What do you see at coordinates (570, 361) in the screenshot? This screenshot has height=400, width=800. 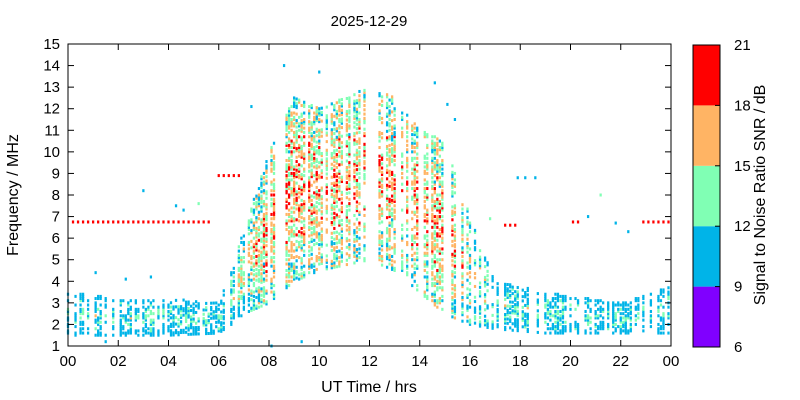 I see `x-tick-label: 20` at bounding box center [570, 361].